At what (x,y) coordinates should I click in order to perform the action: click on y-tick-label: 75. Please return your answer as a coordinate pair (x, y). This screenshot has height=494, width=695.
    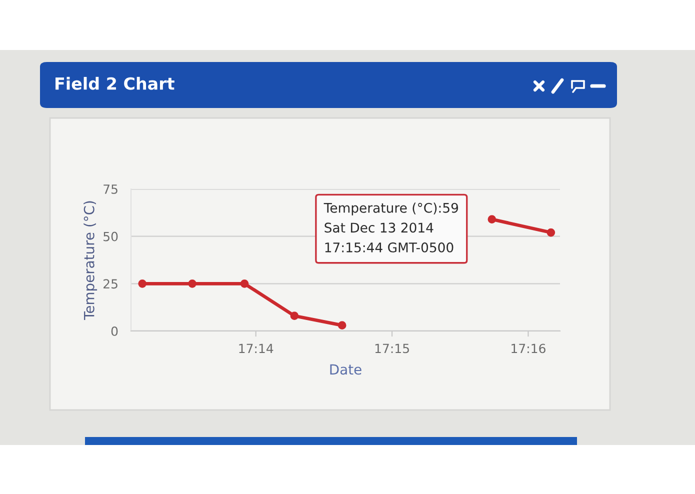
    Looking at the image, I should click on (111, 189).